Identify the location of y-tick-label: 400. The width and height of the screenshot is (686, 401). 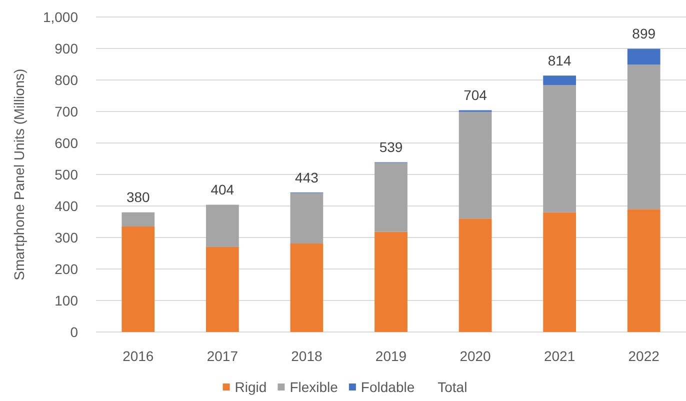
(66, 206).